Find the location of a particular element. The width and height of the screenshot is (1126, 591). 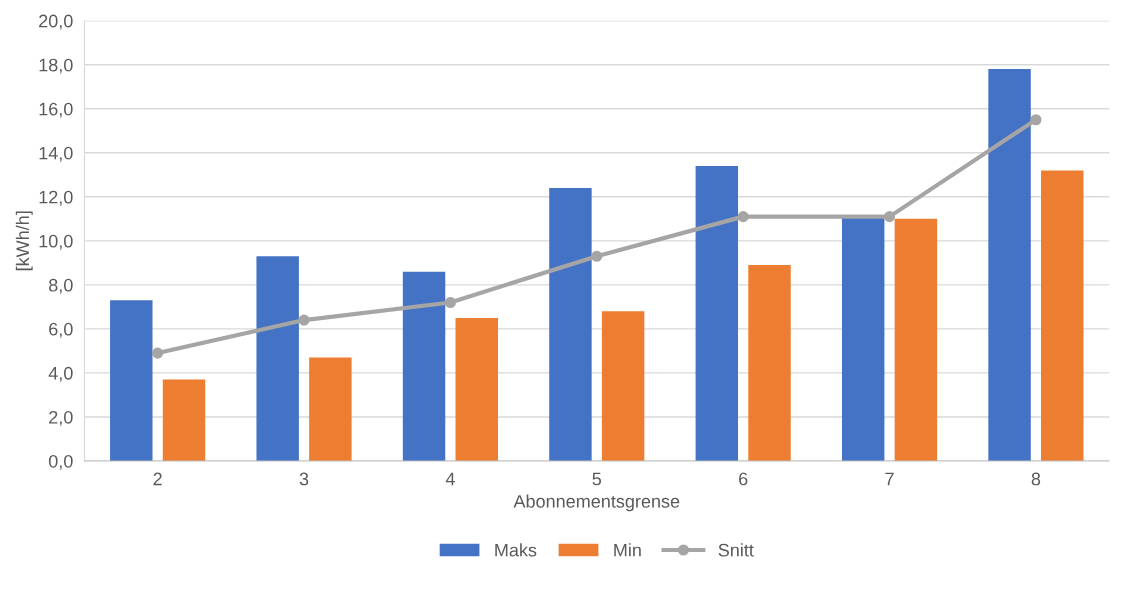

y-tick-label: 20,0 is located at coordinates (56, 22).